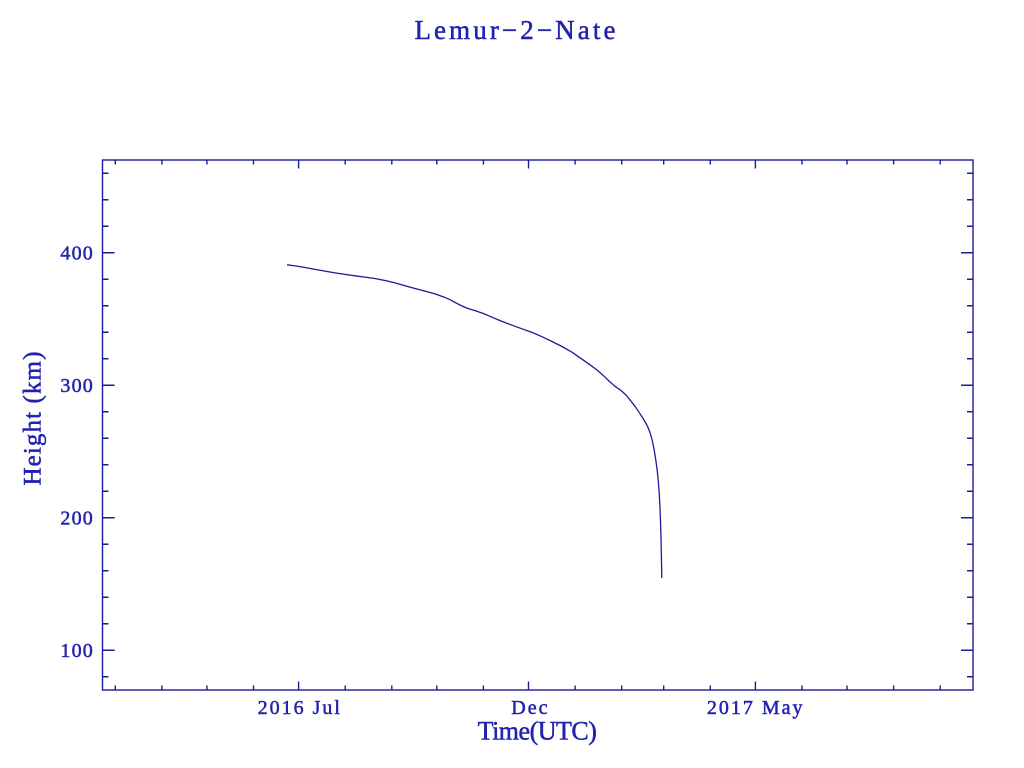  I want to click on svg-text: Dec, so click(530, 708).